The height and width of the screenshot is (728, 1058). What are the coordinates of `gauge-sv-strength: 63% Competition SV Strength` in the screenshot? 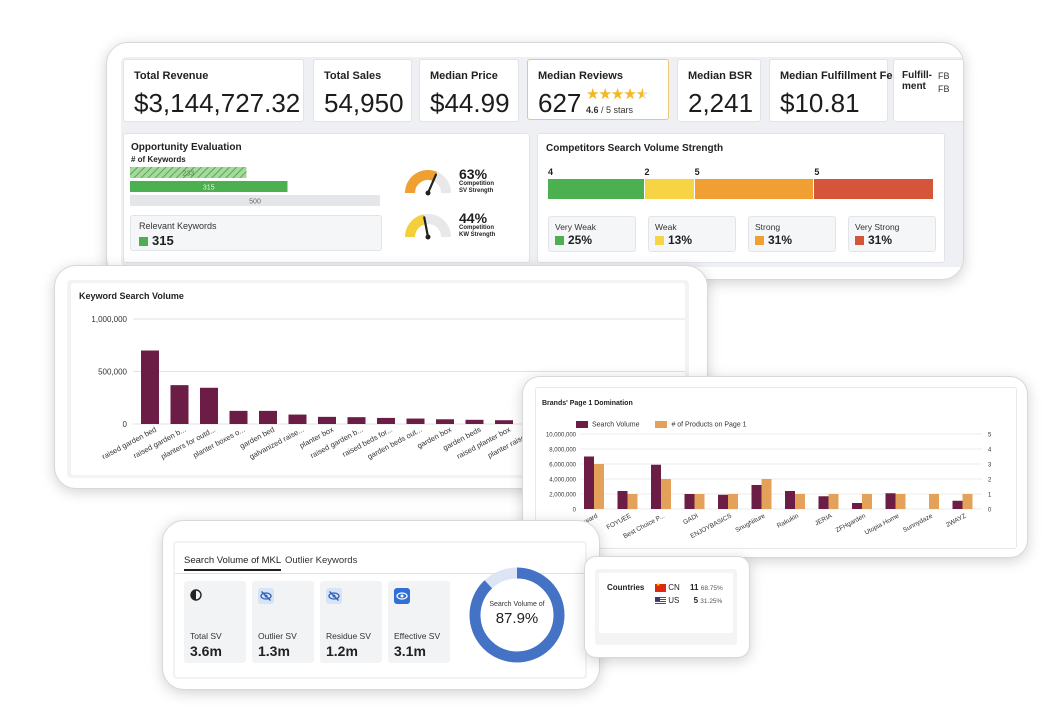 It's located at (464, 182).